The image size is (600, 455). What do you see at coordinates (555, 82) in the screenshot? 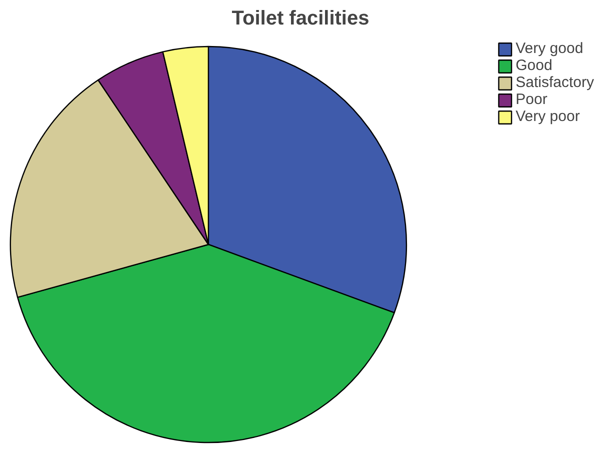
I see `legend-label: Satisfactory` at bounding box center [555, 82].